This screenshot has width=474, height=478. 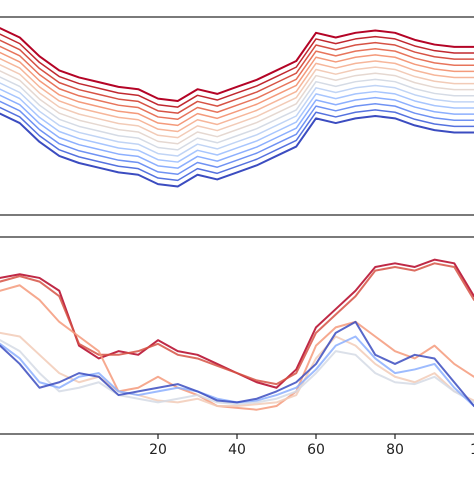 What do you see at coordinates (472, 450) in the screenshot?
I see `x-tick-label-edge: 1` at bounding box center [472, 450].